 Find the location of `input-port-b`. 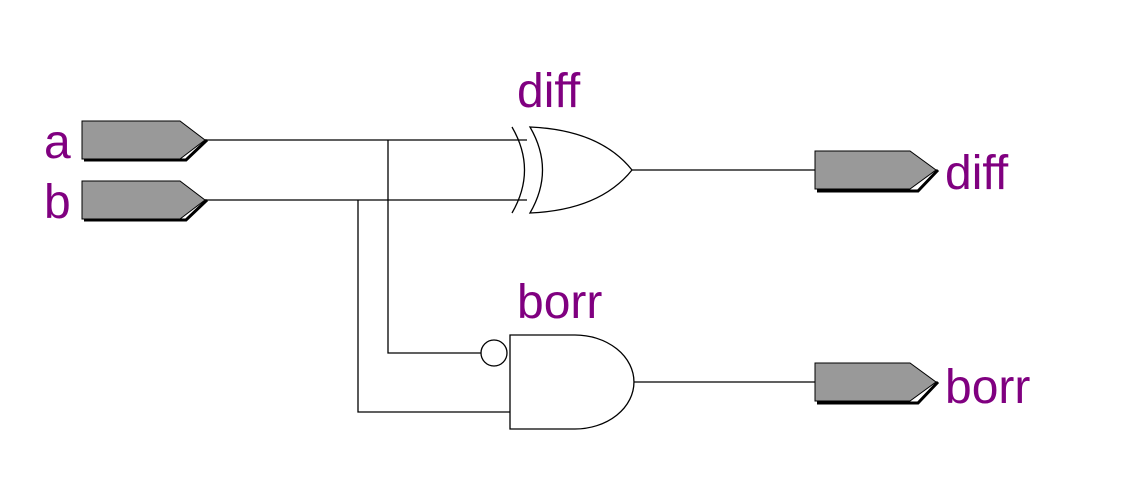

input-port-b is located at coordinates (145, 201).